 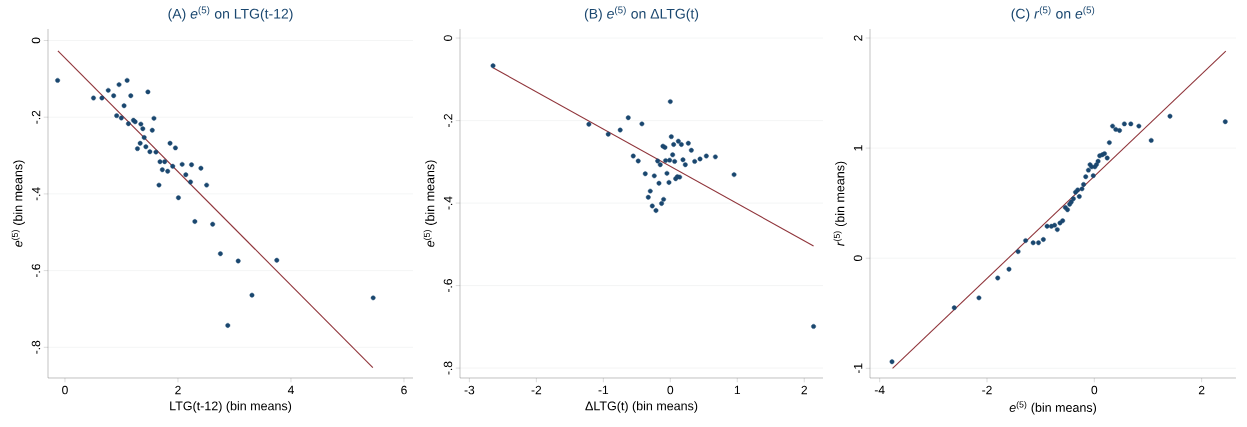 I want to click on x-tick-label: 4, so click(x=290, y=390).